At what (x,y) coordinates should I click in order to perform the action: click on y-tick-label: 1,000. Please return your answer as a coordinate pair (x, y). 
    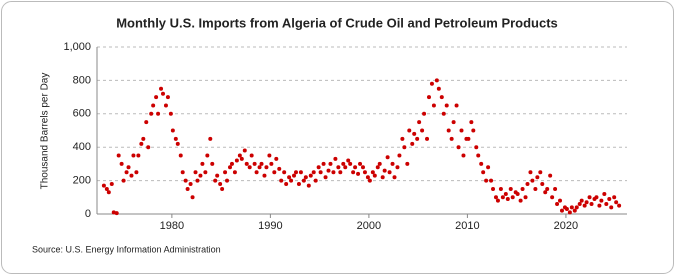
    Looking at the image, I should click on (77, 47).